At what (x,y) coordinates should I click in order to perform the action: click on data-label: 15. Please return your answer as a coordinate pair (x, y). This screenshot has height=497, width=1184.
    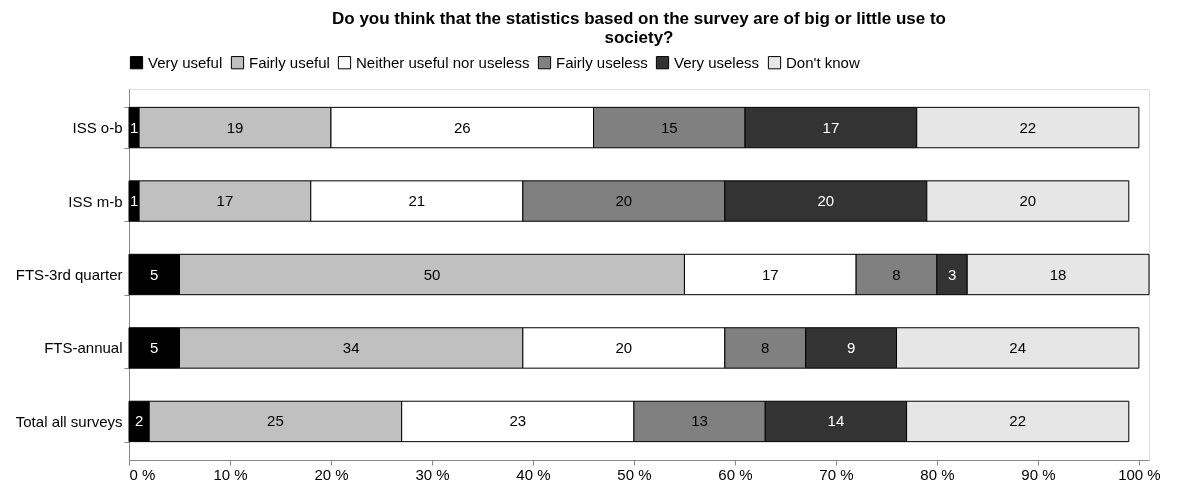
    Looking at the image, I should click on (669, 127).